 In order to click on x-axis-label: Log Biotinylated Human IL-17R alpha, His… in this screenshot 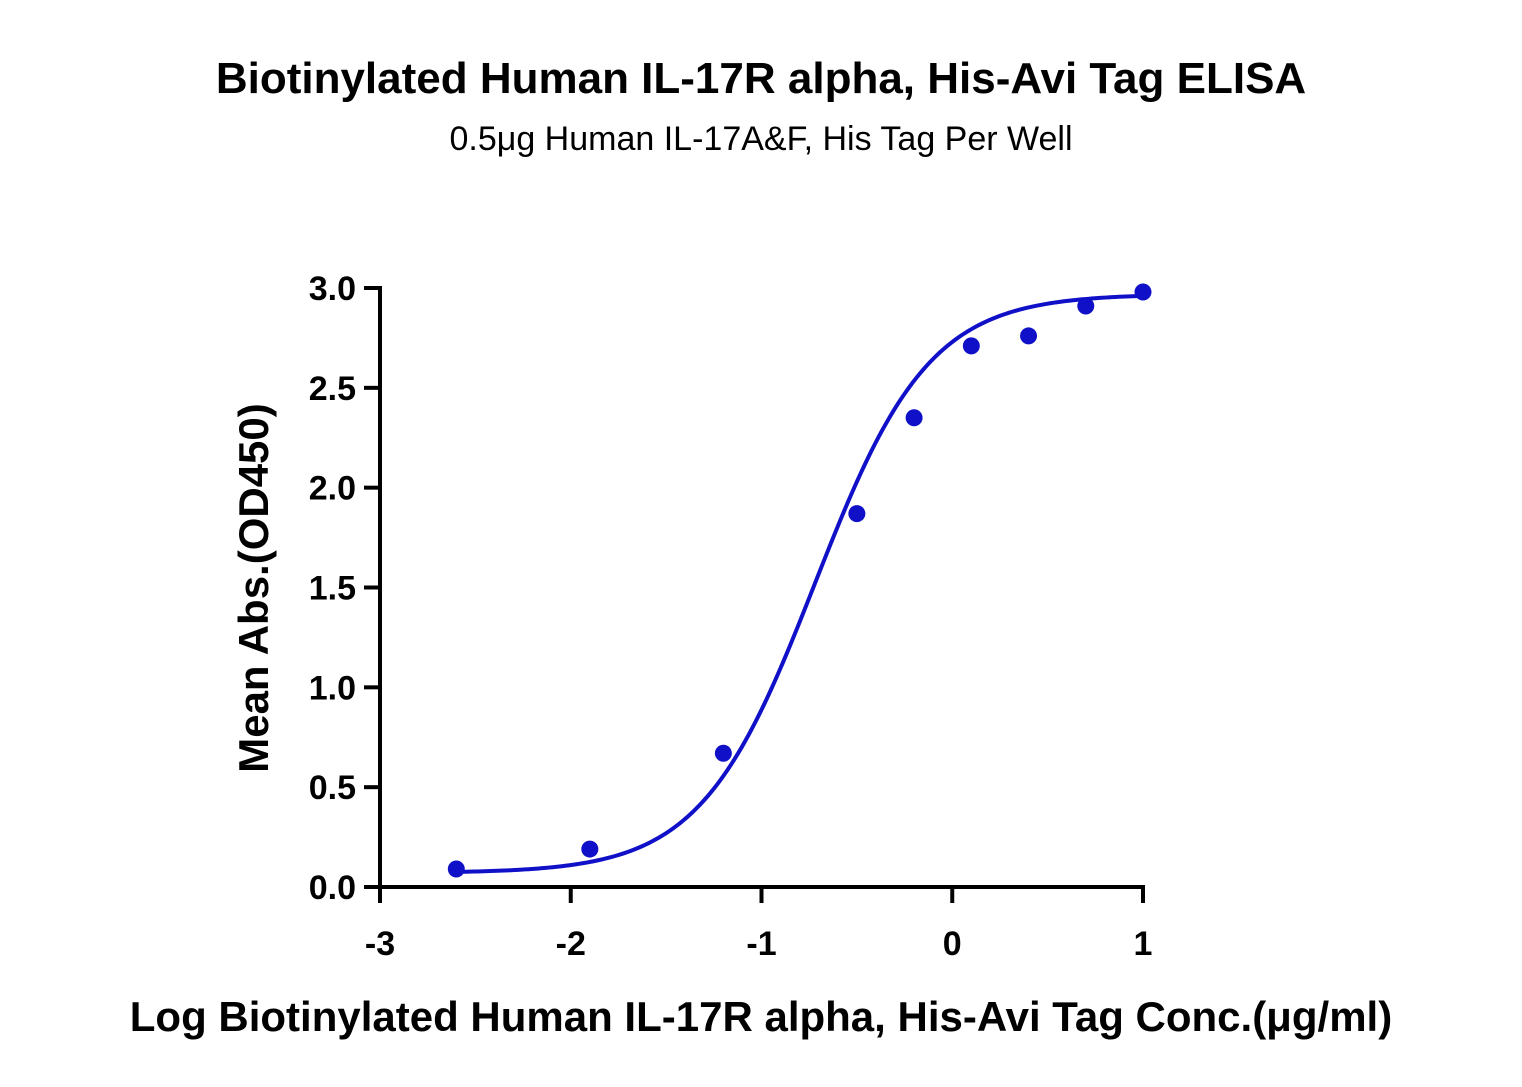, I will do `click(761, 1016)`.